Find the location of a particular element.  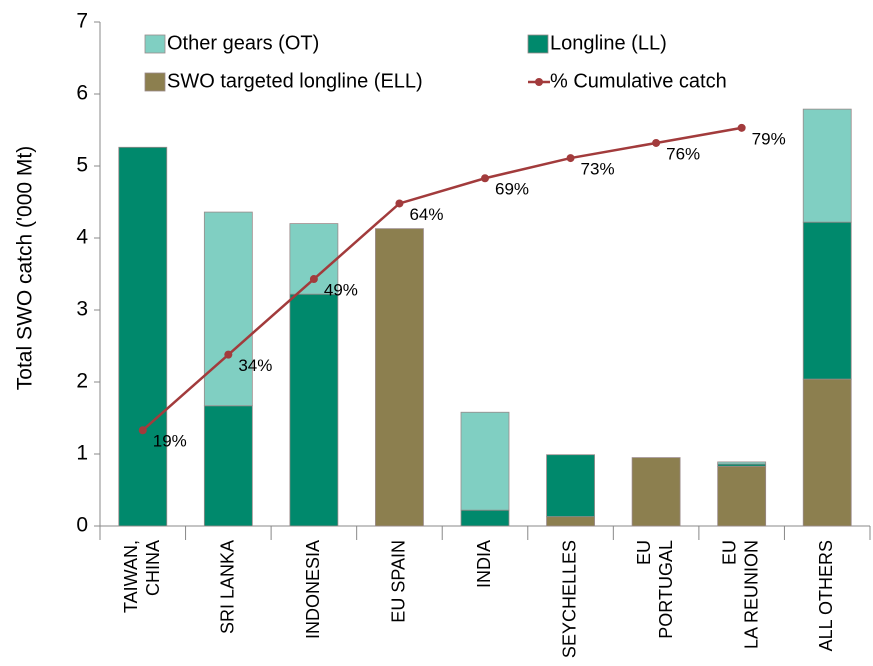

data-label: 19% is located at coordinates (170, 441).